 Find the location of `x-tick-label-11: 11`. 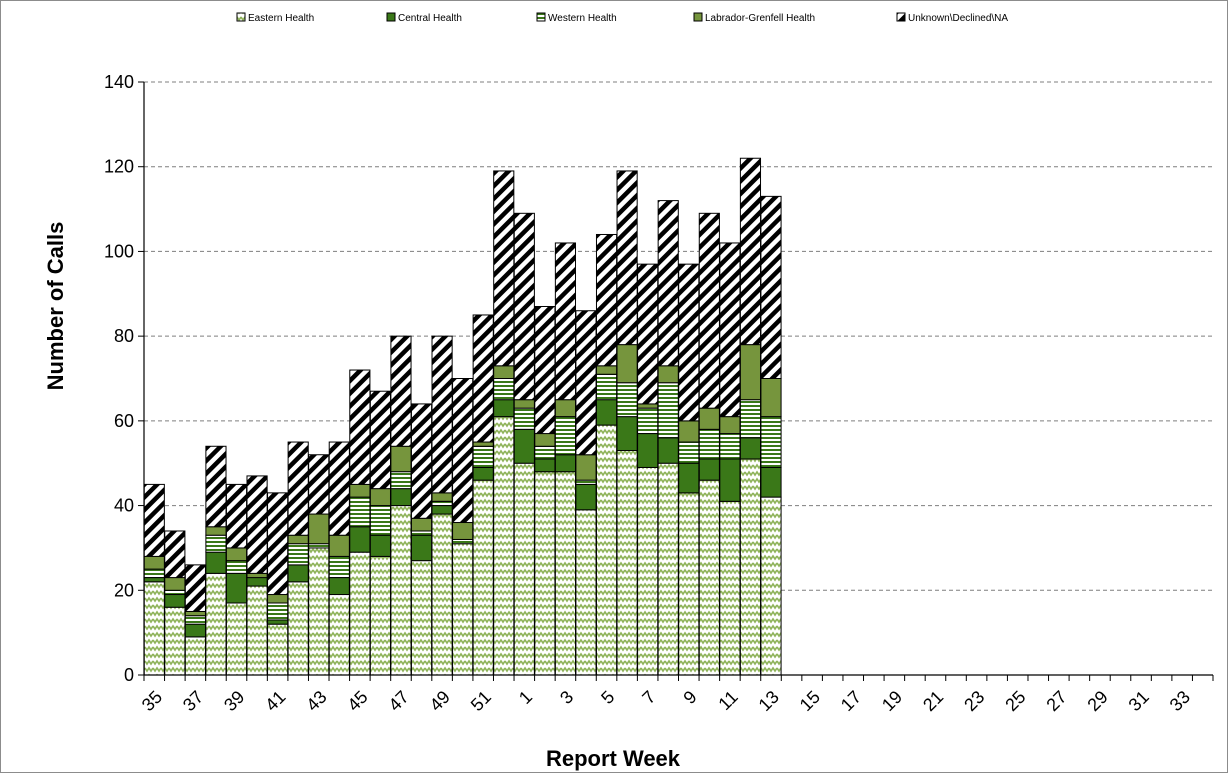

x-tick-label-11: 11 is located at coordinates (727, 700).